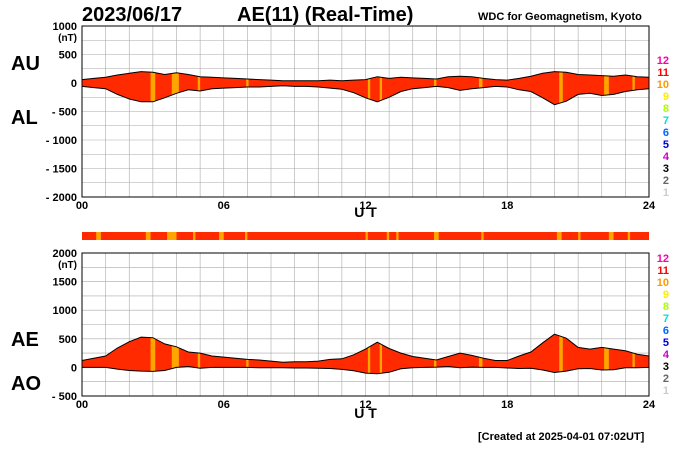  Describe the element at coordinates (365, 405) in the screenshot. I see `x-tick-label: 12` at that location.